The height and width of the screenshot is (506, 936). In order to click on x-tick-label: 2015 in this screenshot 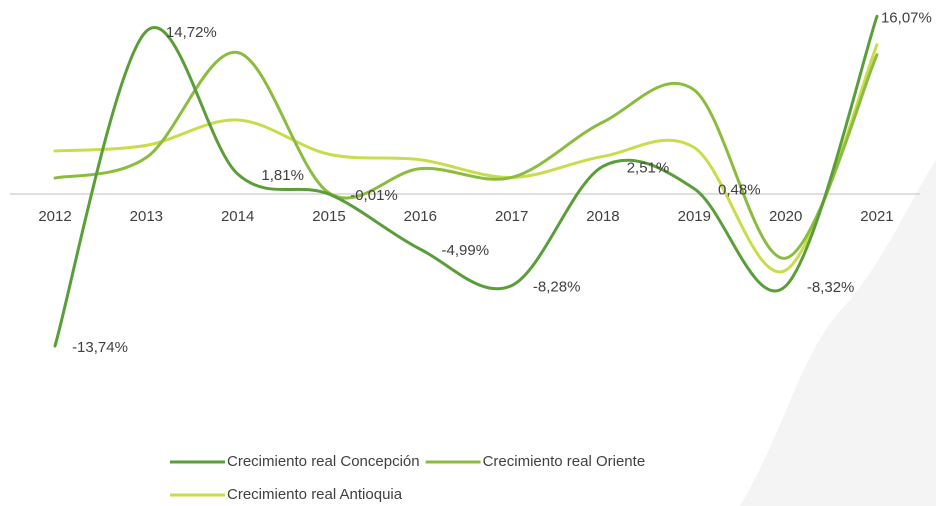, I will do `click(328, 216)`.